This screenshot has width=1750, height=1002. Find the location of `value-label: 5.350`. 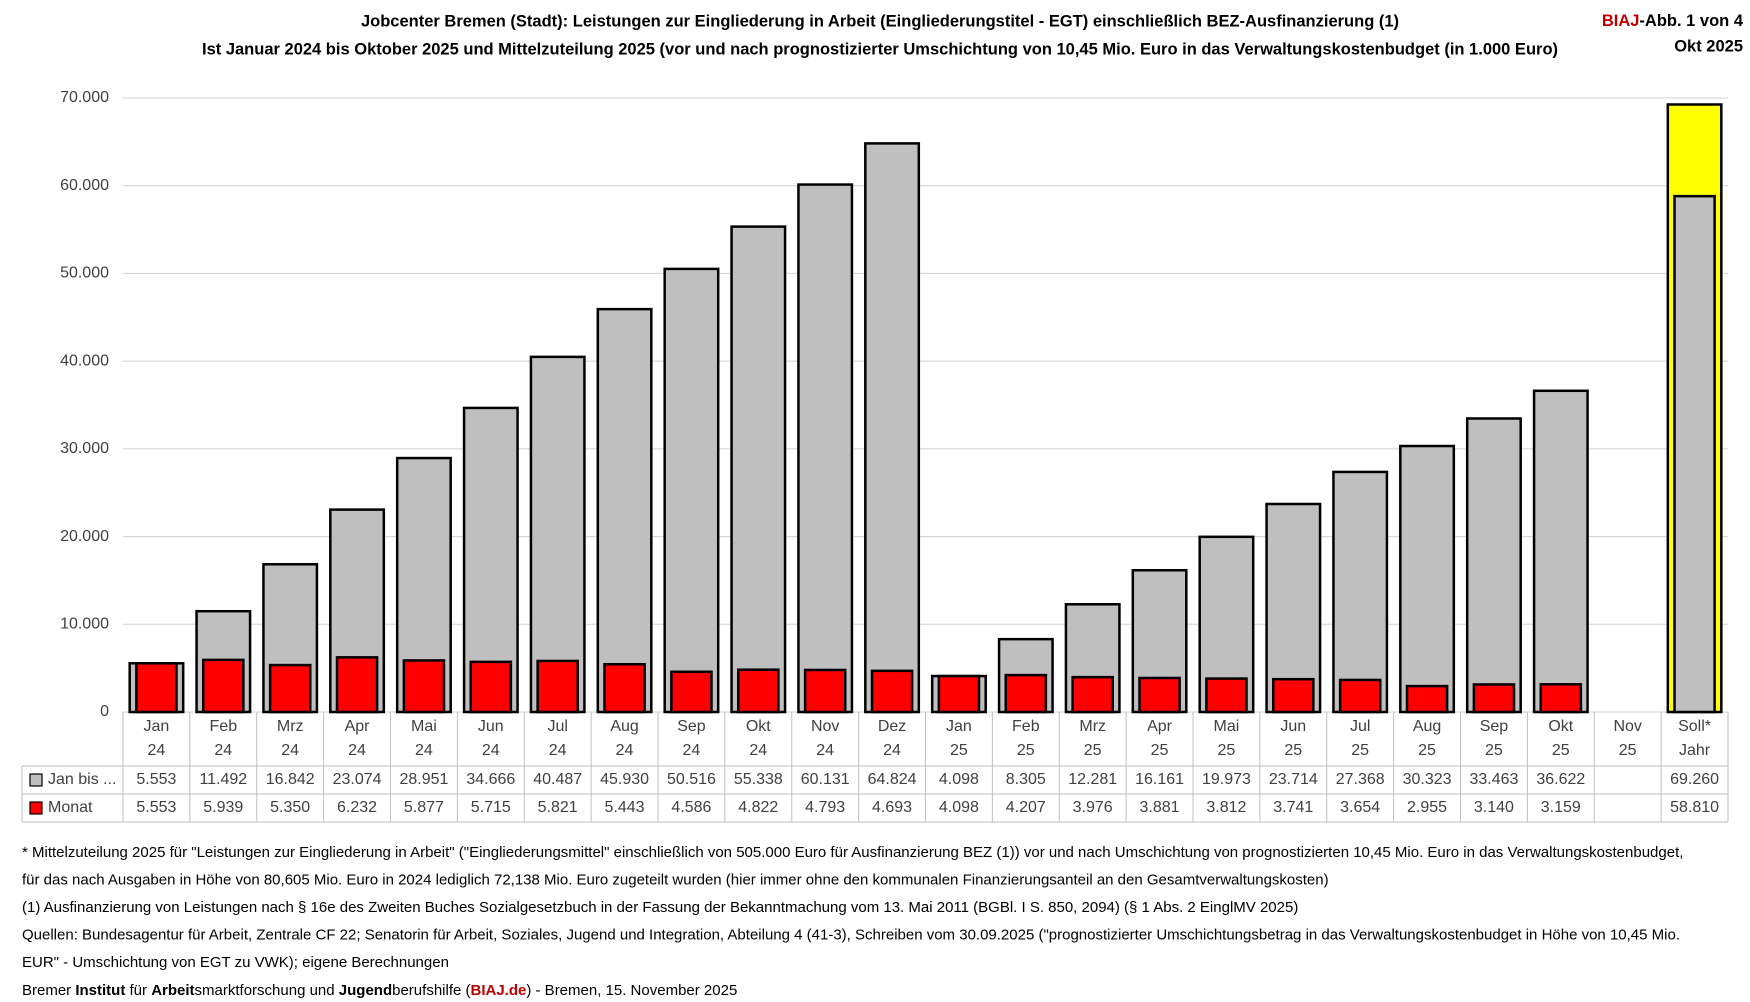

value-label: 5.350 is located at coordinates (290, 807).